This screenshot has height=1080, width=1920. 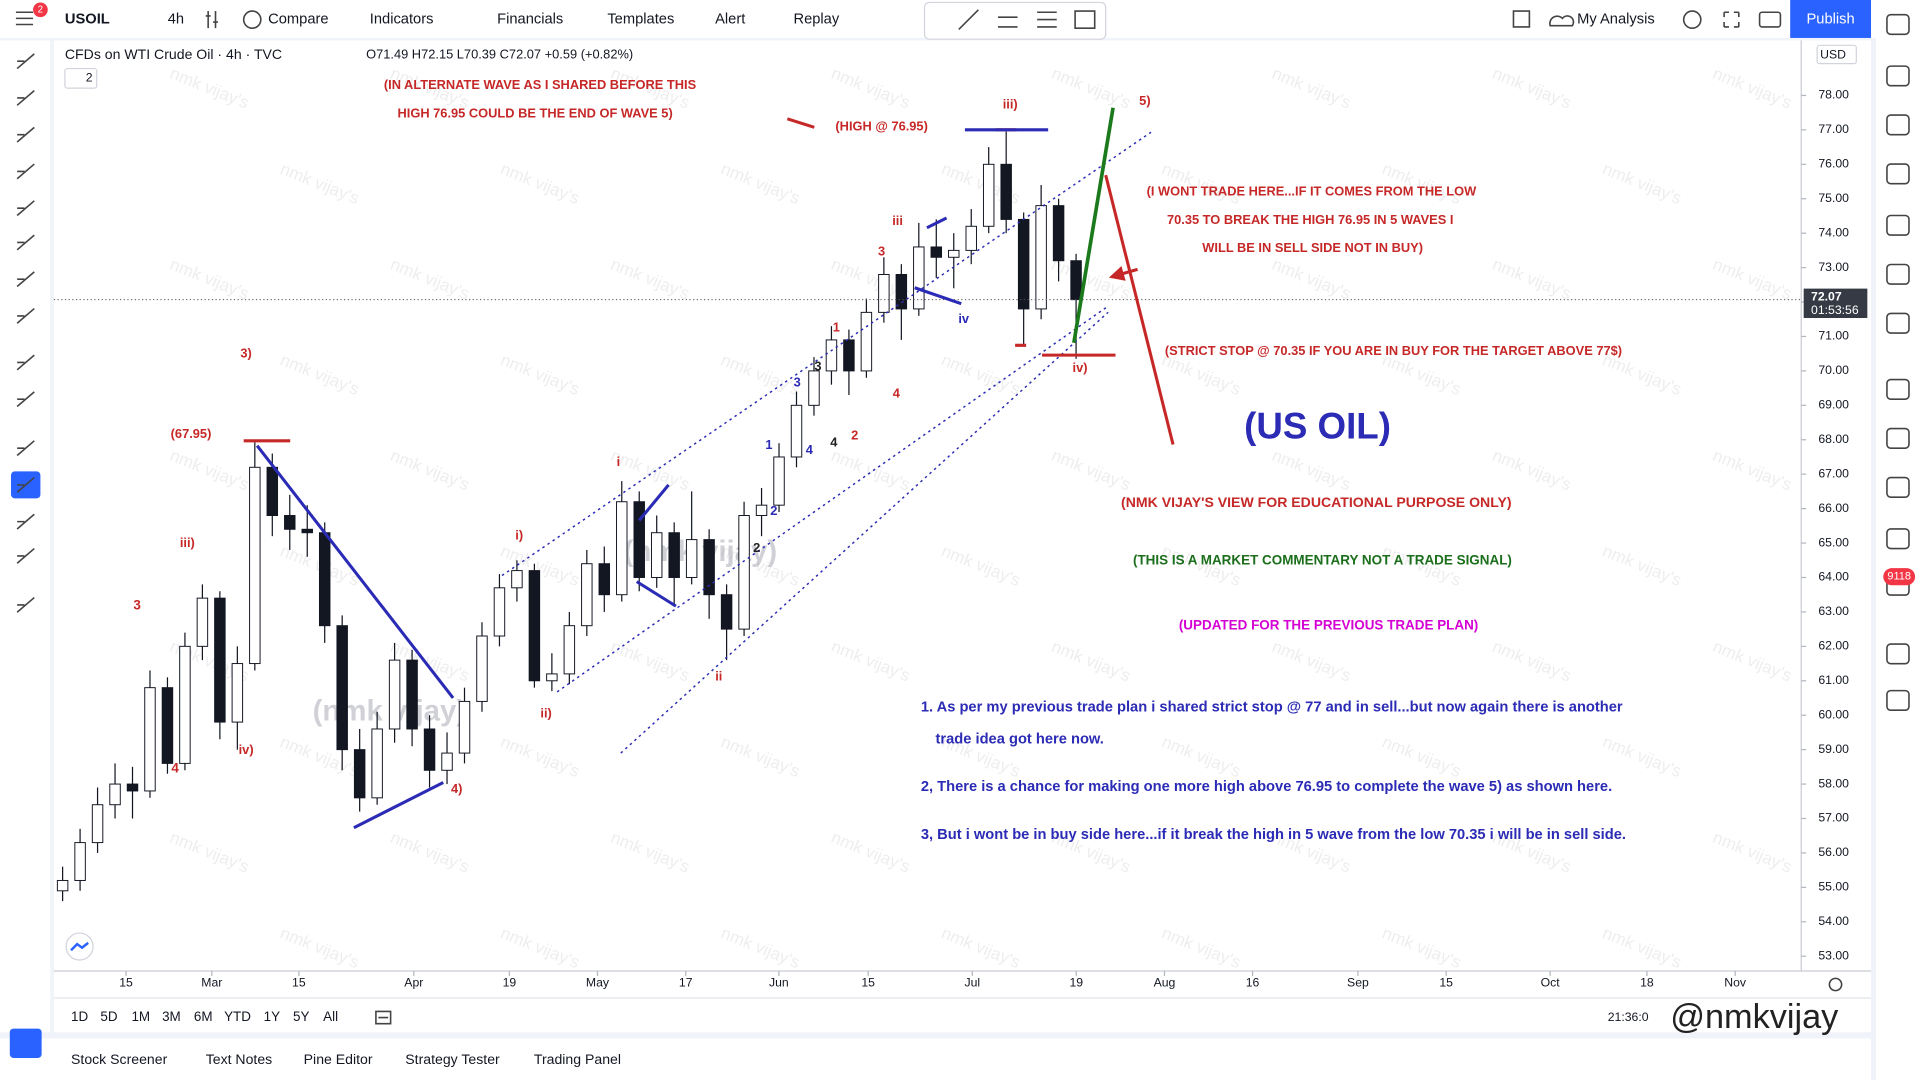 What do you see at coordinates (245, 352) in the screenshot?
I see `annotation: 3)` at bounding box center [245, 352].